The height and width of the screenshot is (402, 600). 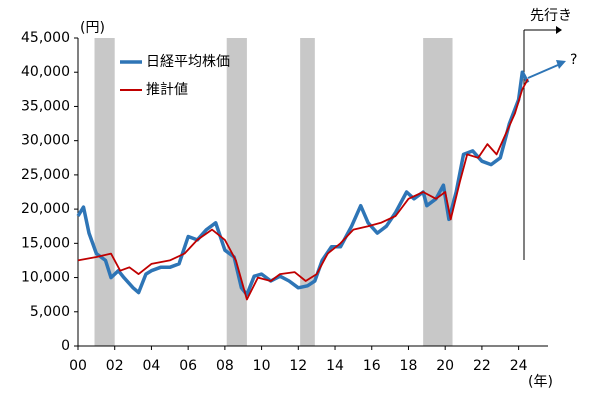 What do you see at coordinates (188, 366) in the screenshot?
I see `x-tick-label: 06` at bounding box center [188, 366].